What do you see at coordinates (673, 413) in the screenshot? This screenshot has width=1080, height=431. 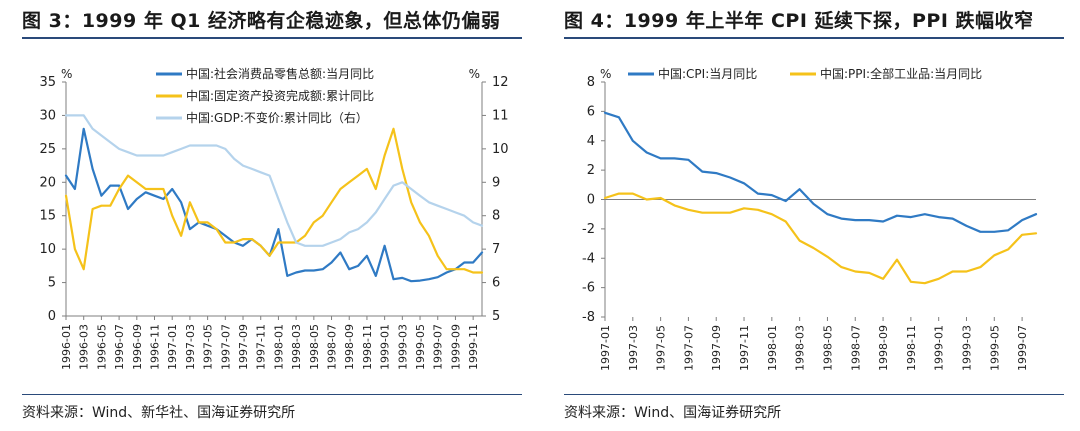 I see `right-source-note: 资料来源：Wind、国海证券研究所` at bounding box center [673, 413].